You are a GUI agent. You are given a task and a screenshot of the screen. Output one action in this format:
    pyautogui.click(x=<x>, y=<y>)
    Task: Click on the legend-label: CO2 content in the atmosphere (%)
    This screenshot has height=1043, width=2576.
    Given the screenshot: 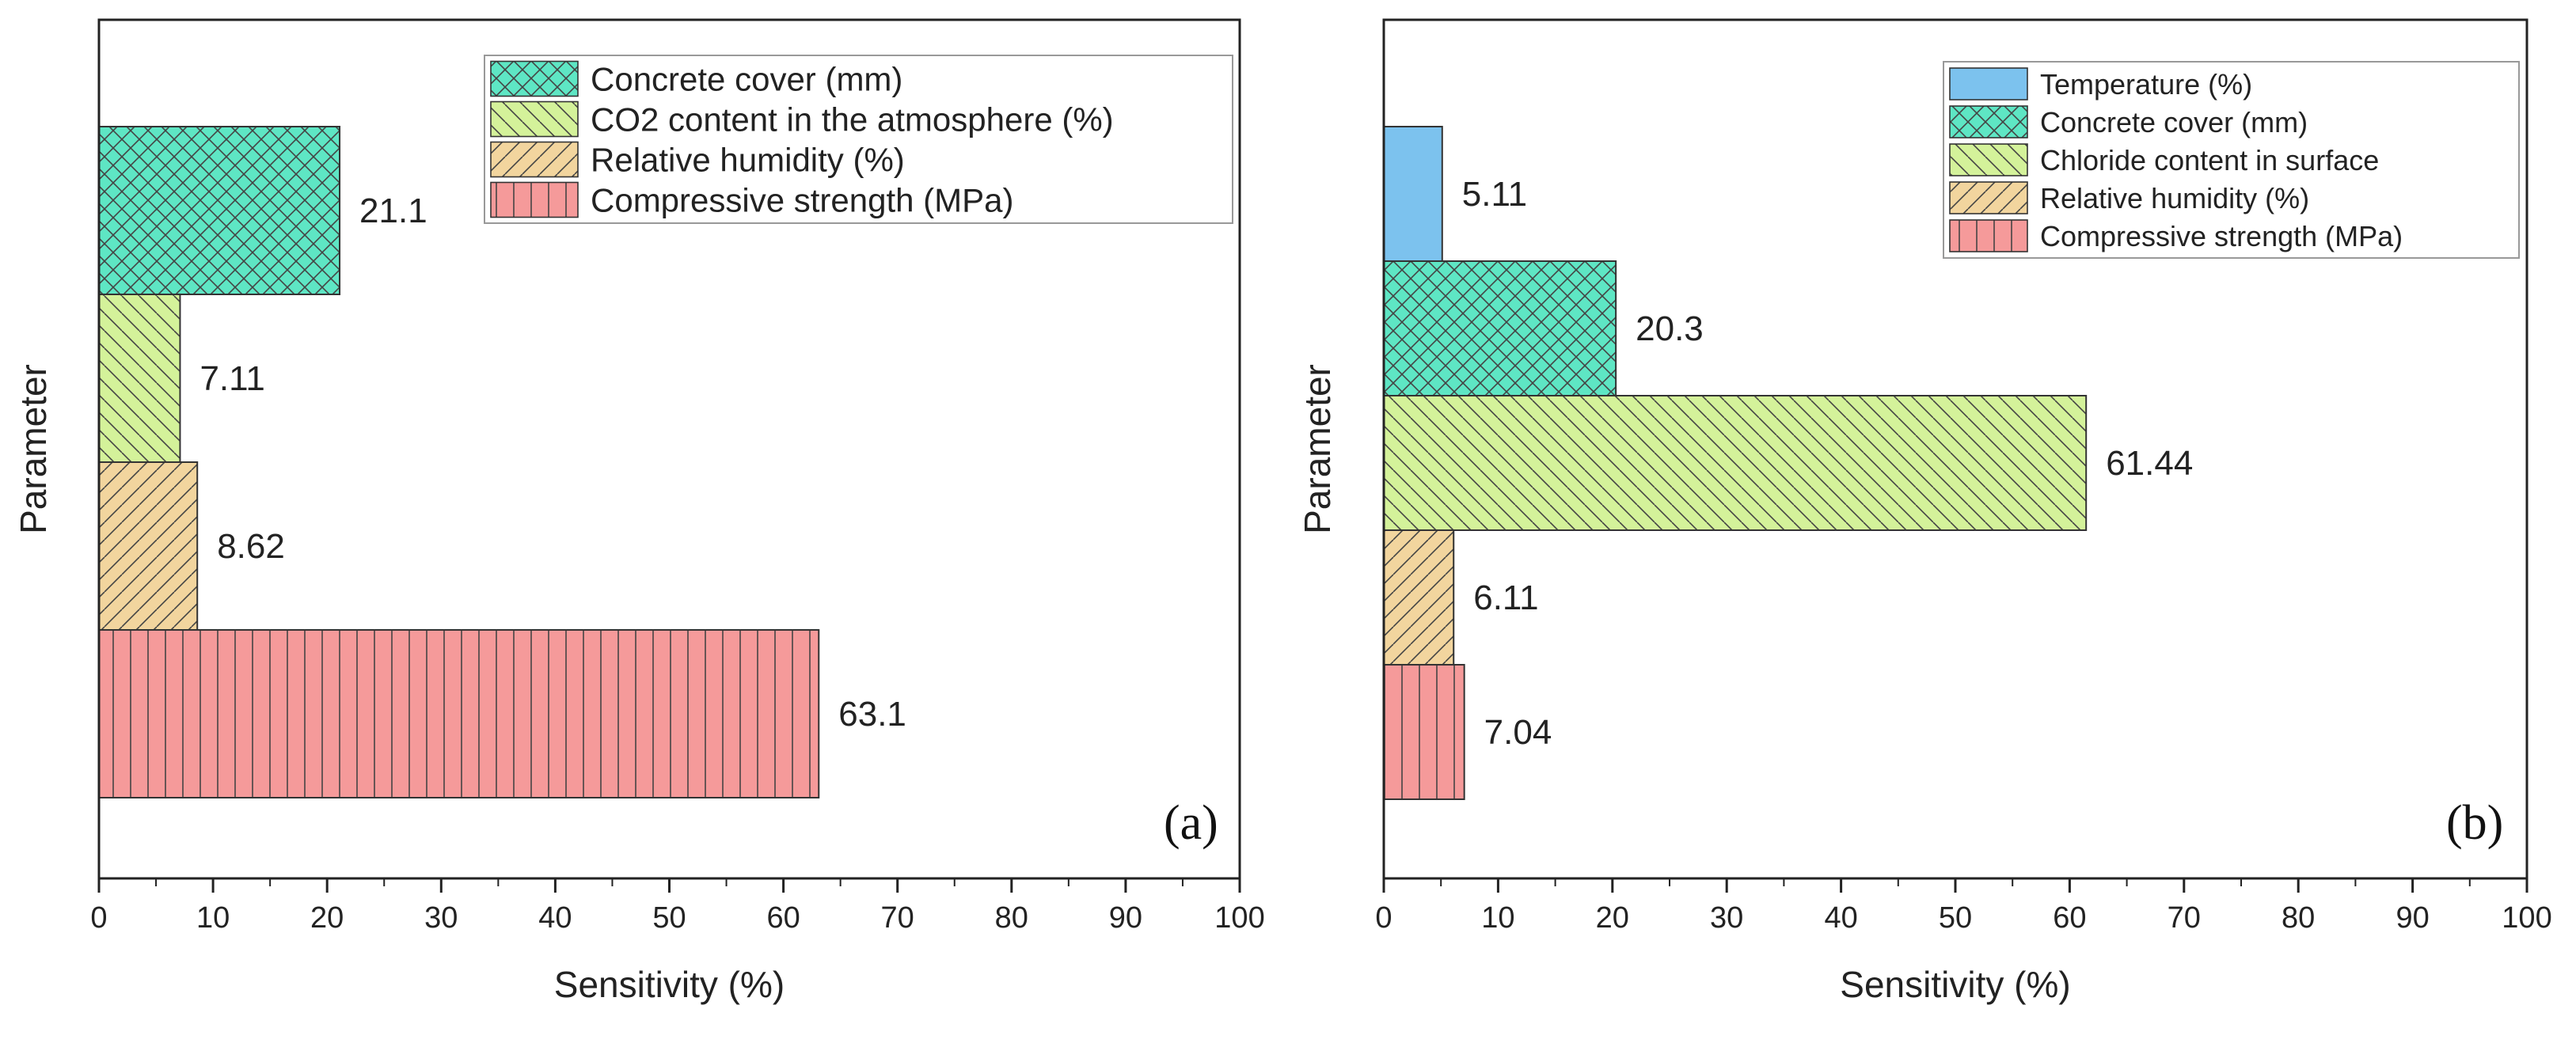 What is the action you would take?
    pyautogui.click(x=852, y=120)
    